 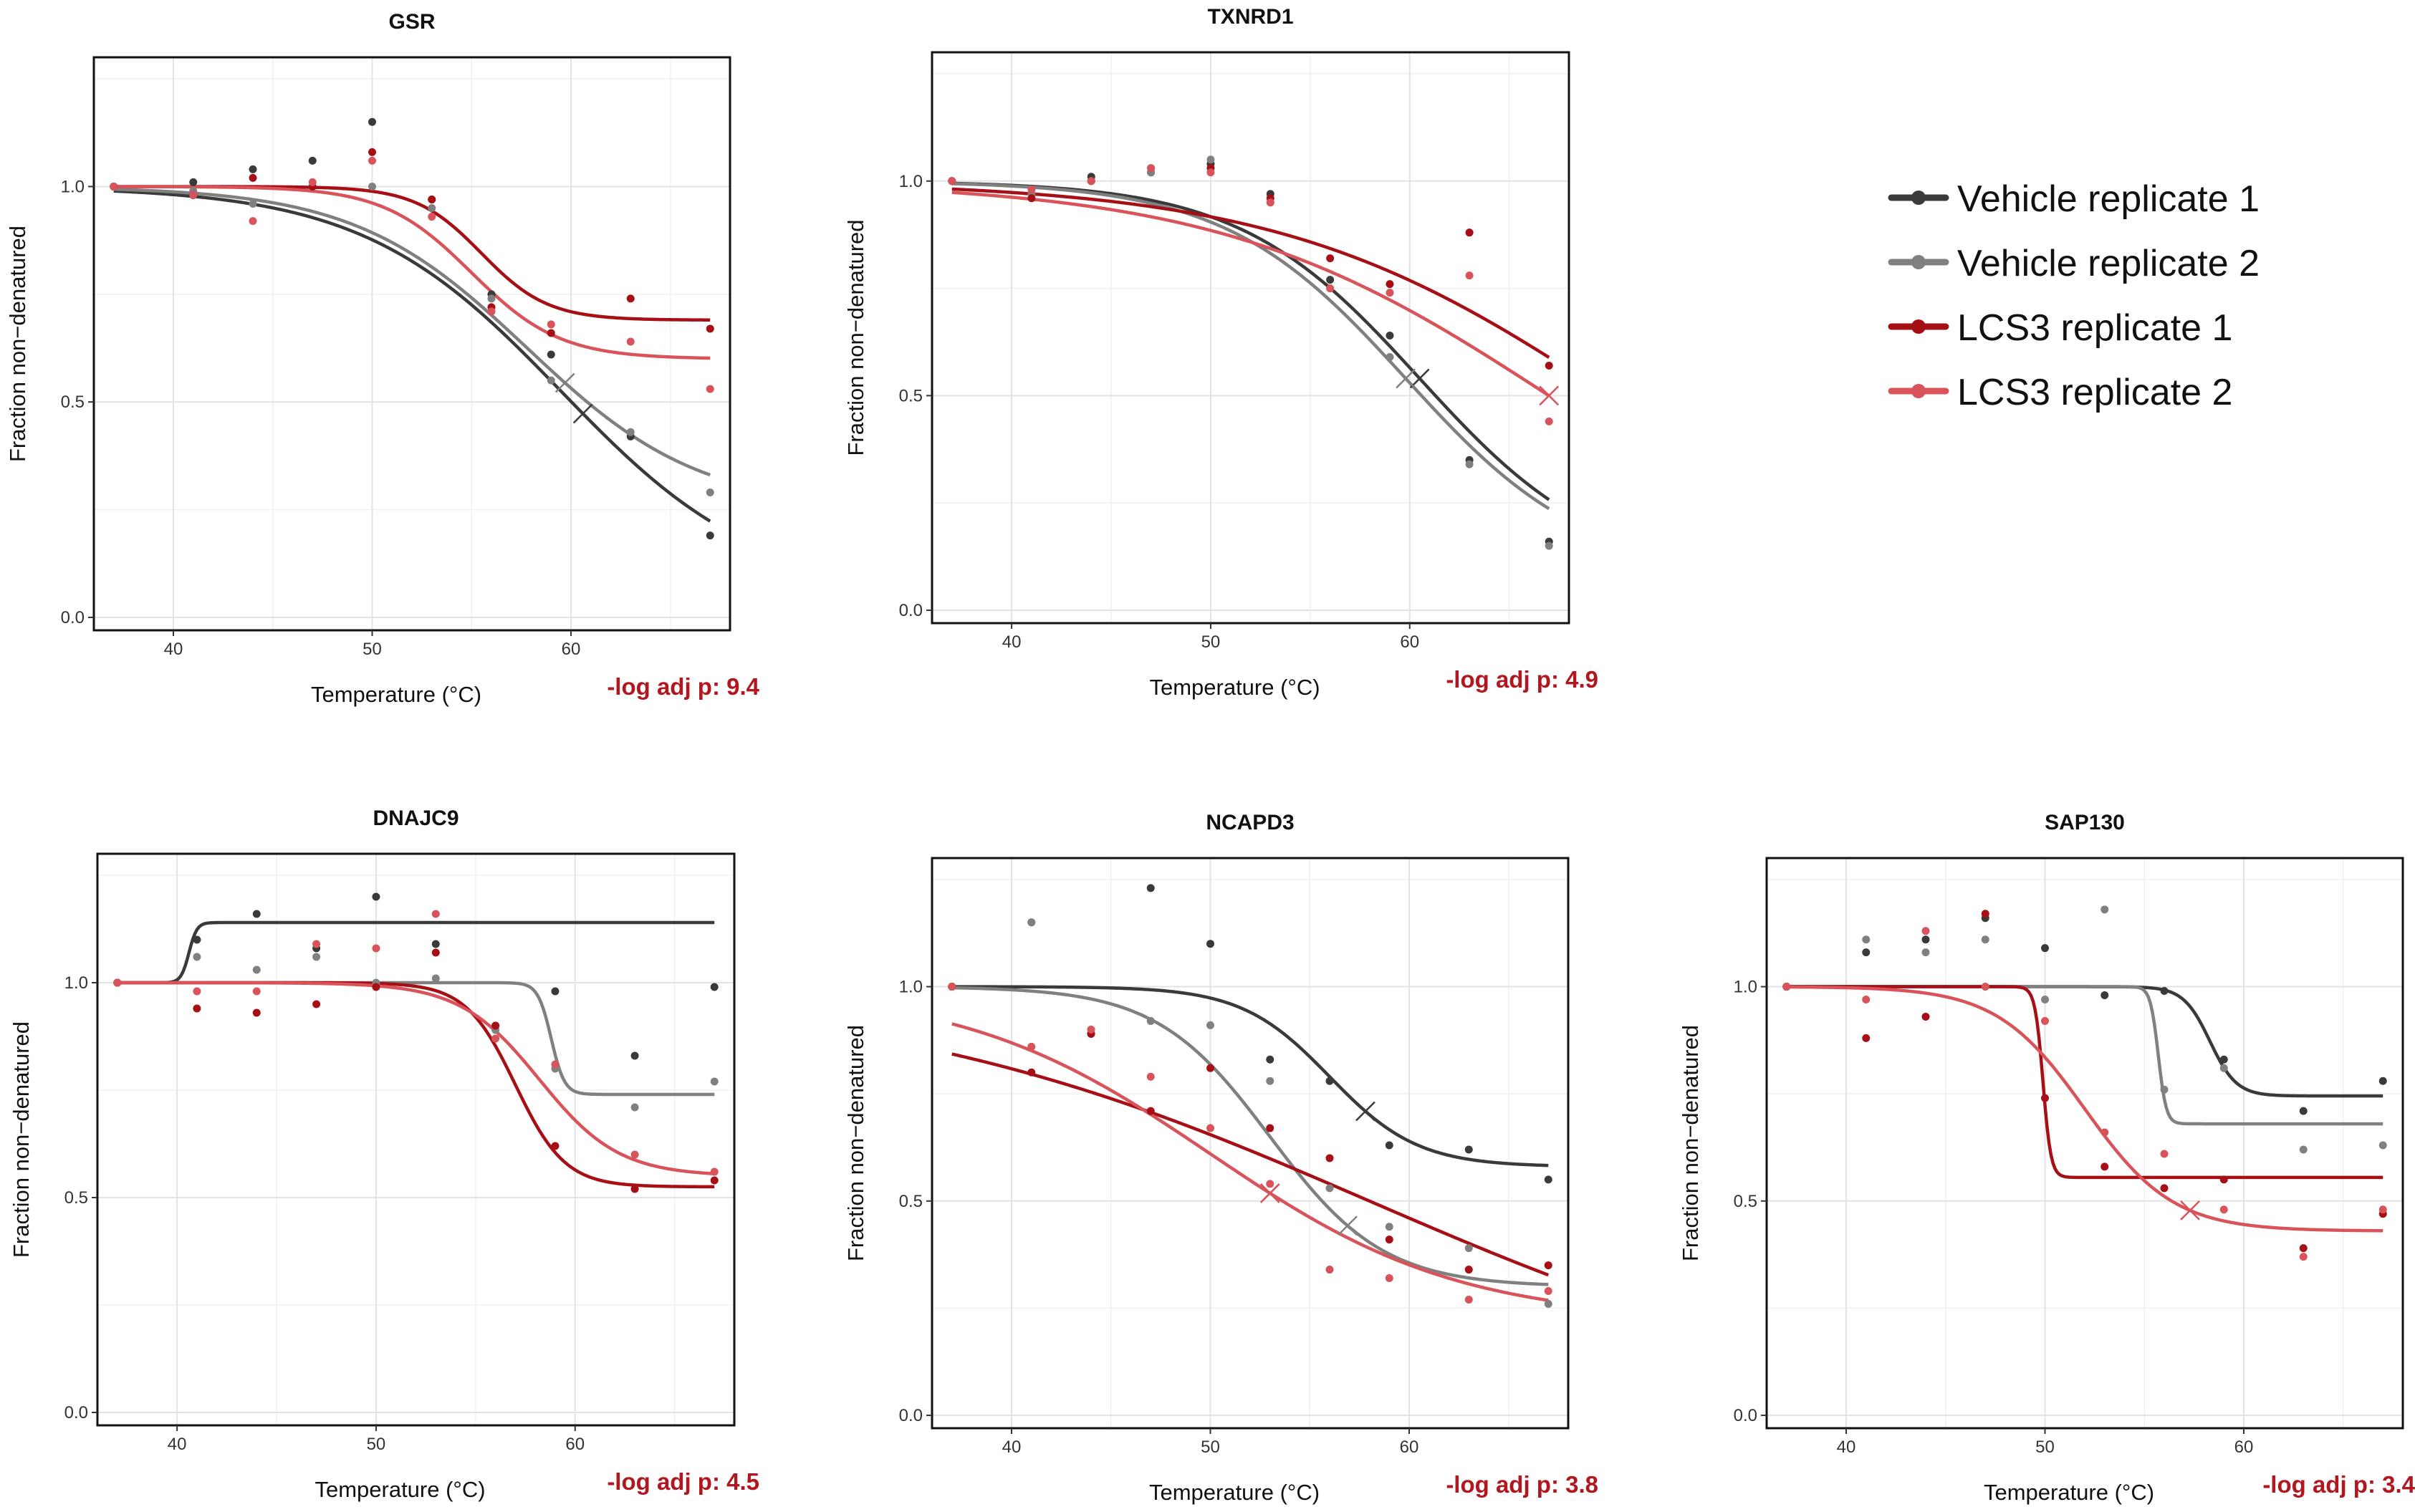 What do you see at coordinates (2060, 328) in the screenshot?
I see `legend-item: LCS3 replicate 1` at bounding box center [2060, 328].